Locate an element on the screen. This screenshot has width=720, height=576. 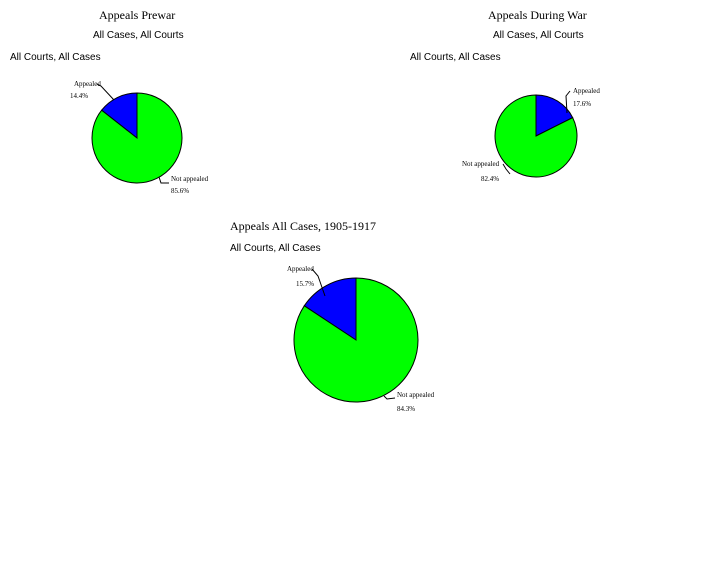
pie-slice-not-appealed-war is located at coordinates (536, 136).